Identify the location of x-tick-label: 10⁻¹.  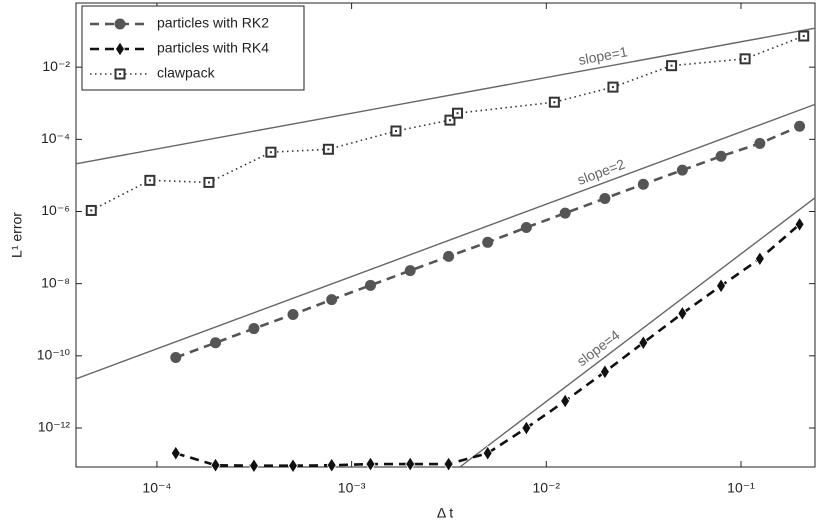
(741, 488).